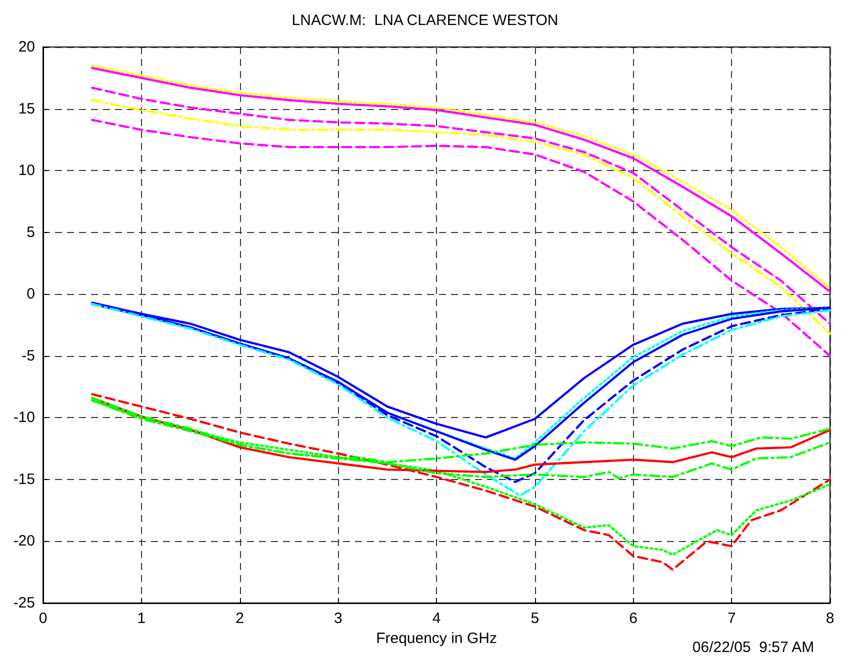 The height and width of the screenshot is (657, 850). Describe the element at coordinates (338, 618) in the screenshot. I see `x-tick-label: 3` at that location.